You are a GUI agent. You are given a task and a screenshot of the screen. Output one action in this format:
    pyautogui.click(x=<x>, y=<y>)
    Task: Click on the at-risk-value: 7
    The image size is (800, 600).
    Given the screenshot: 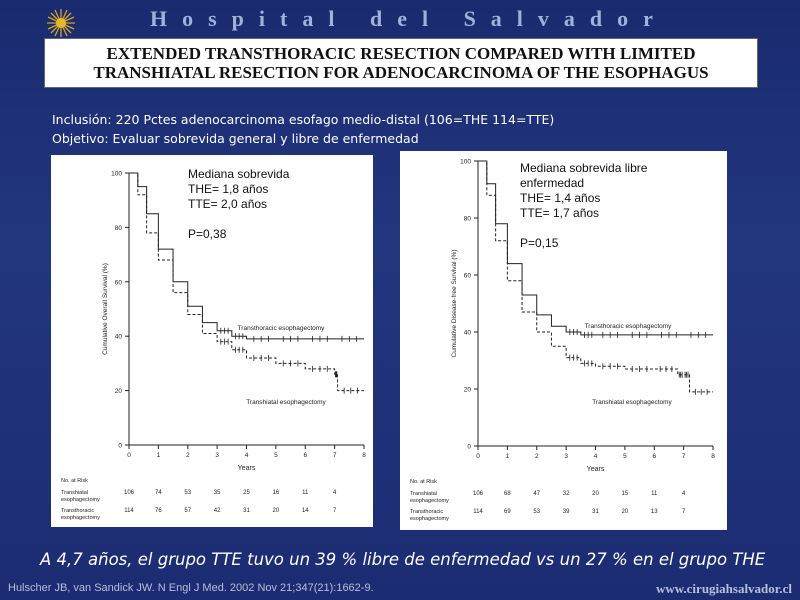 What is the action you would take?
    pyautogui.click(x=684, y=512)
    